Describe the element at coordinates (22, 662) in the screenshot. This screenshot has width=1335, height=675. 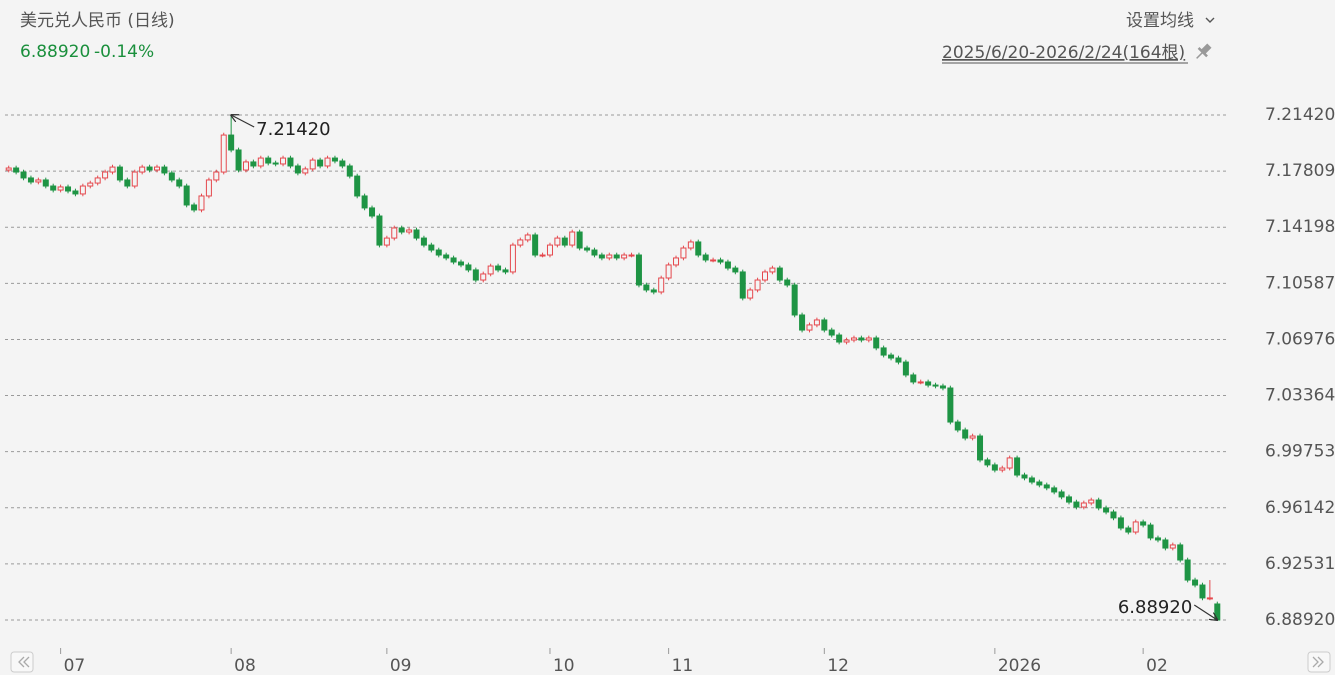
I see `scroll-left` at that location.